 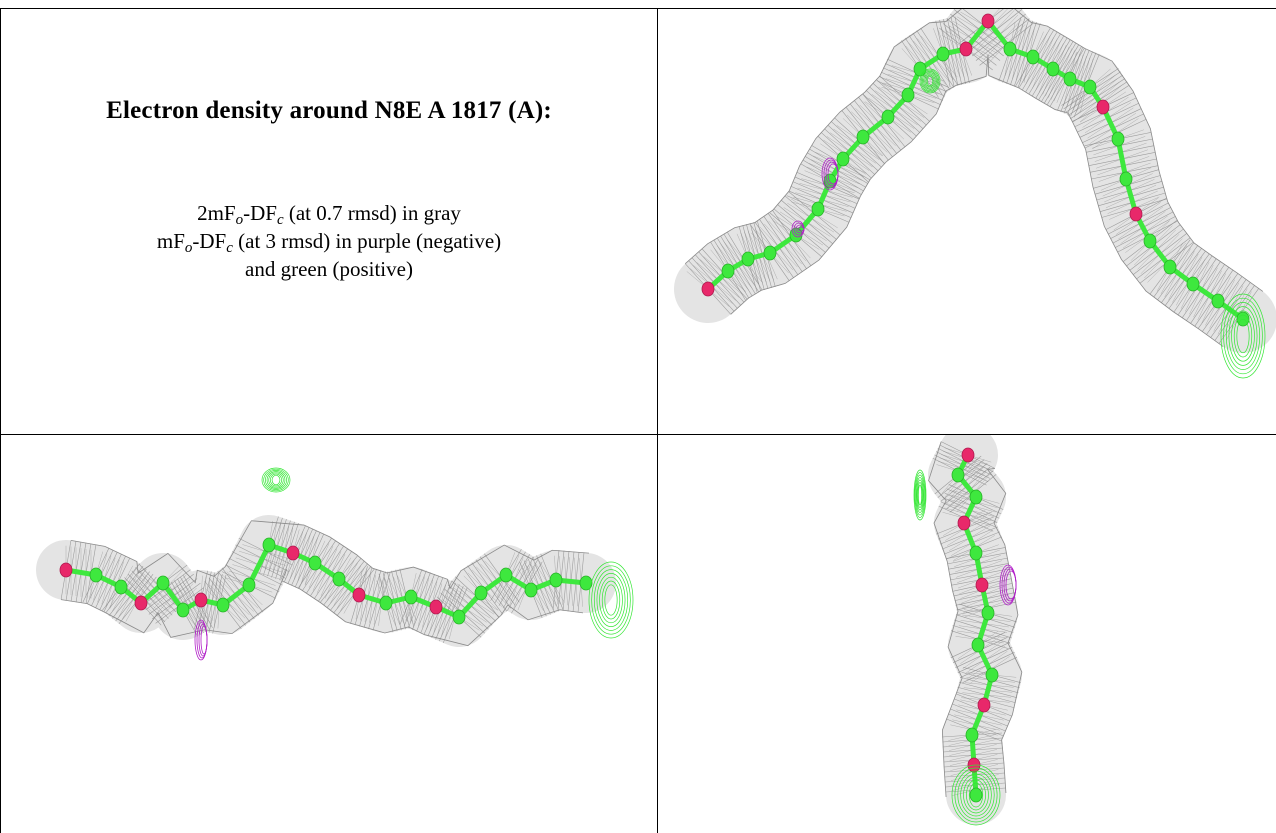 I want to click on density-render-bottom-left, so click(x=335, y=564).